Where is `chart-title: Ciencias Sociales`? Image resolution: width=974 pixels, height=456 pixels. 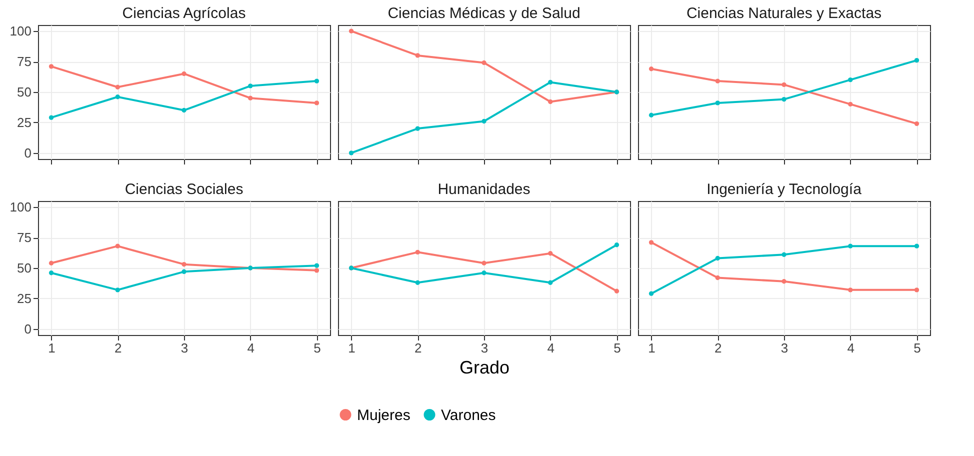
chart-title: Ciencias Sociales is located at coordinates (184, 189).